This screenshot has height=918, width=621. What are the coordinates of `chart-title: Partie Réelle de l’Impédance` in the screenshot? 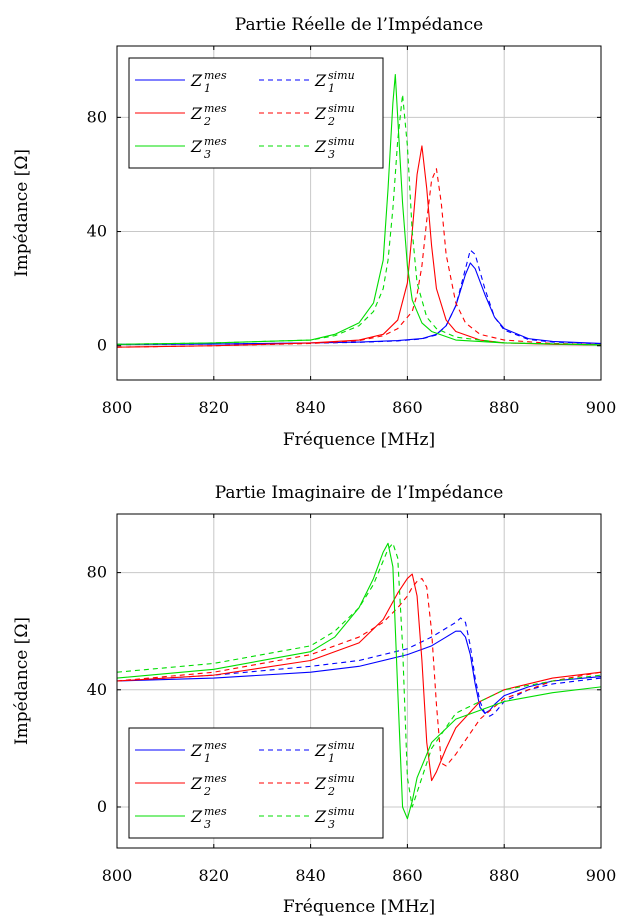 It's located at (359, 25).